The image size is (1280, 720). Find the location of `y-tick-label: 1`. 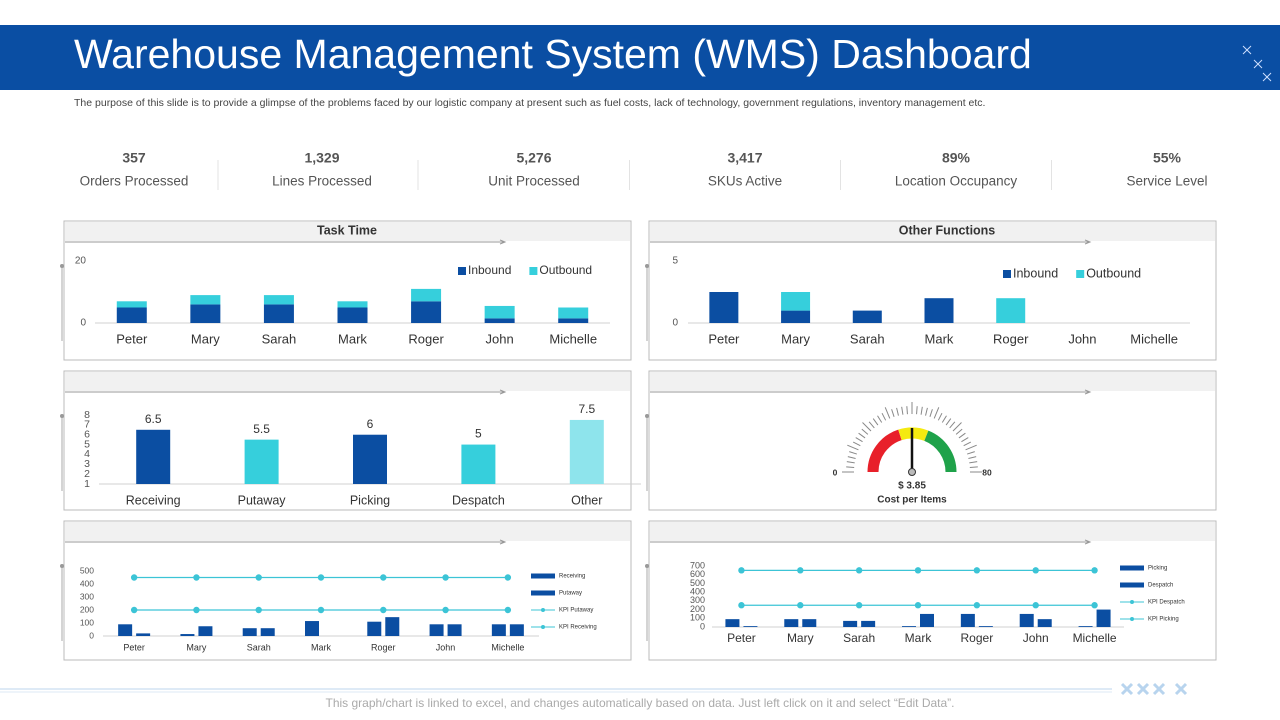

y-tick-label: 1 is located at coordinates (87, 484).